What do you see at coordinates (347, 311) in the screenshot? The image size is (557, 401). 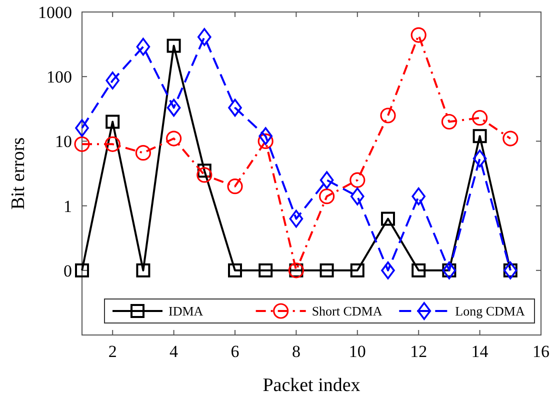 I see `legend-label: Short CDMA` at bounding box center [347, 311].